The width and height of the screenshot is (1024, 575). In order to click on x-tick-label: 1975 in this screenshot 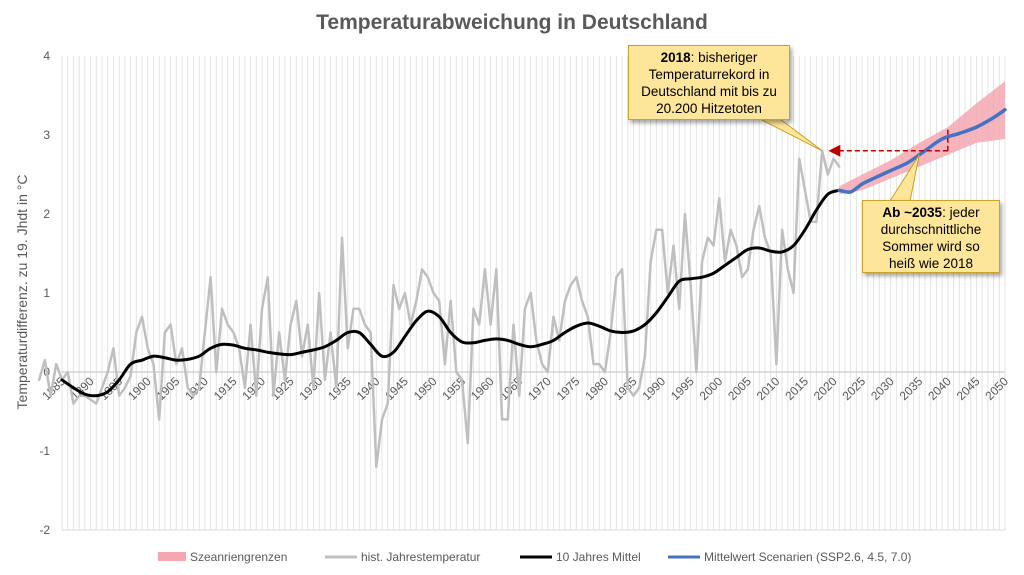, I will do `click(568, 388)`.